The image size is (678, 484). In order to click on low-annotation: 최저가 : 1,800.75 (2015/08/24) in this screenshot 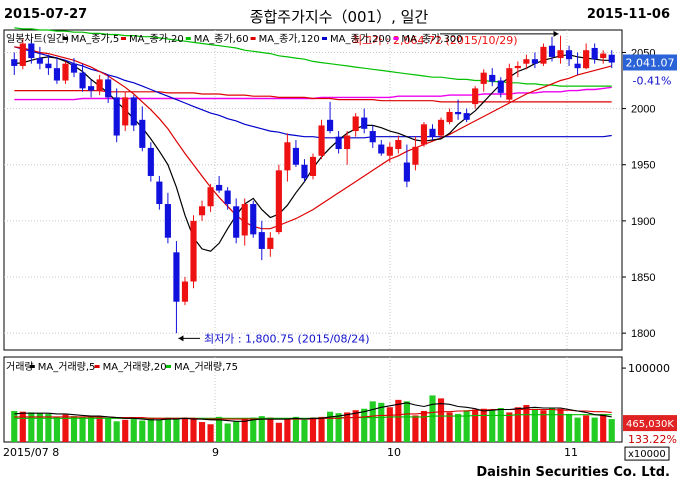, I will do `click(287, 338)`.